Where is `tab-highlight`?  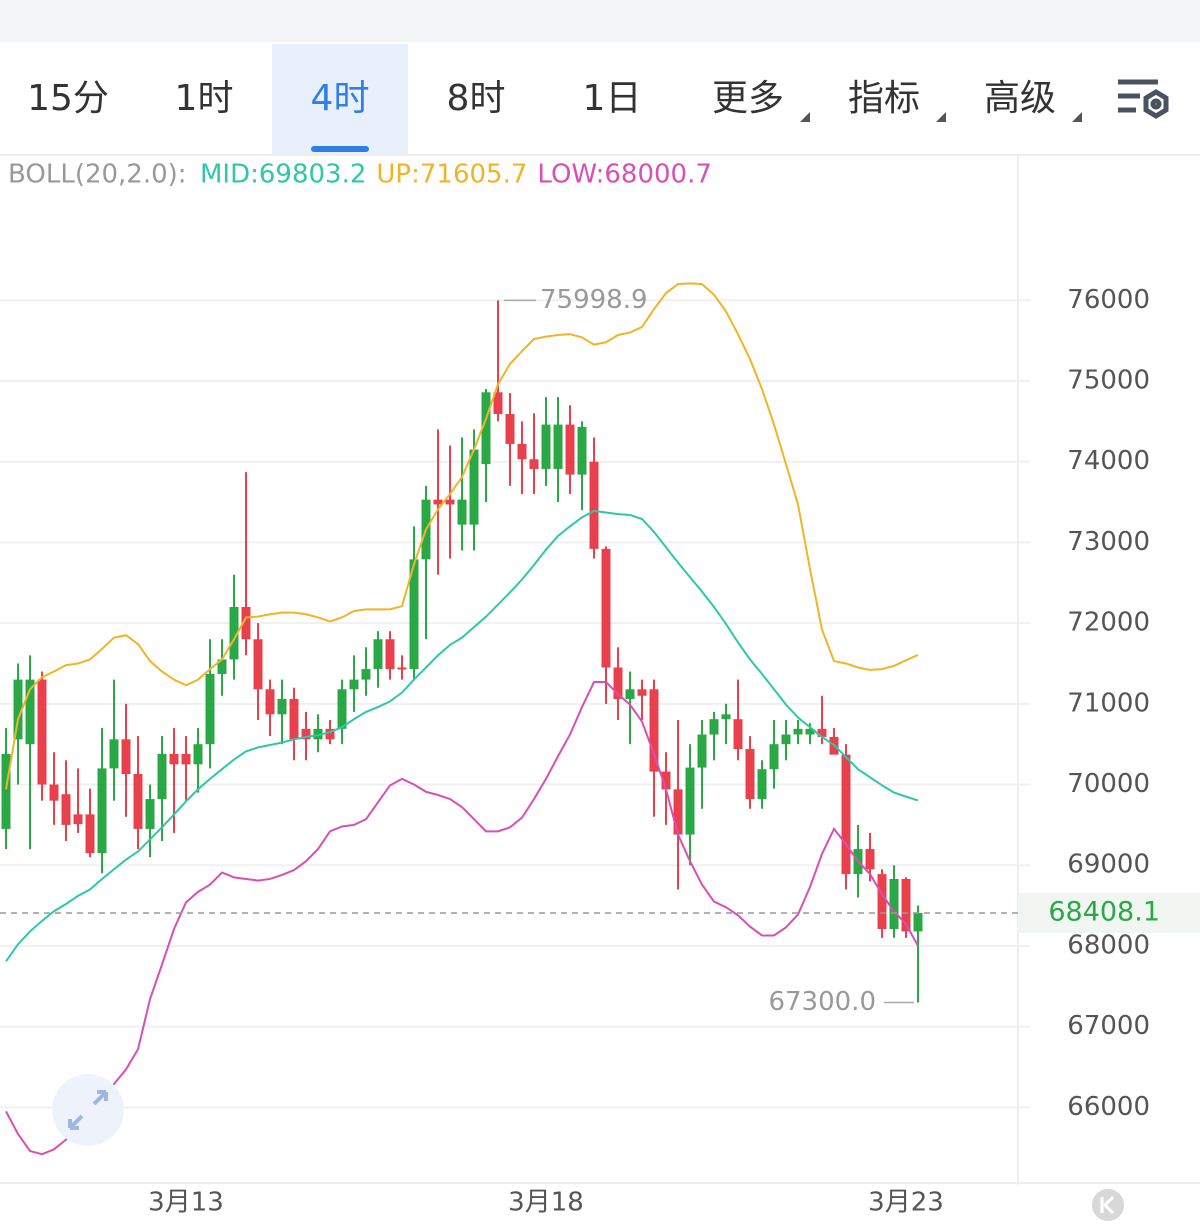
tab-highlight is located at coordinates (340, 99).